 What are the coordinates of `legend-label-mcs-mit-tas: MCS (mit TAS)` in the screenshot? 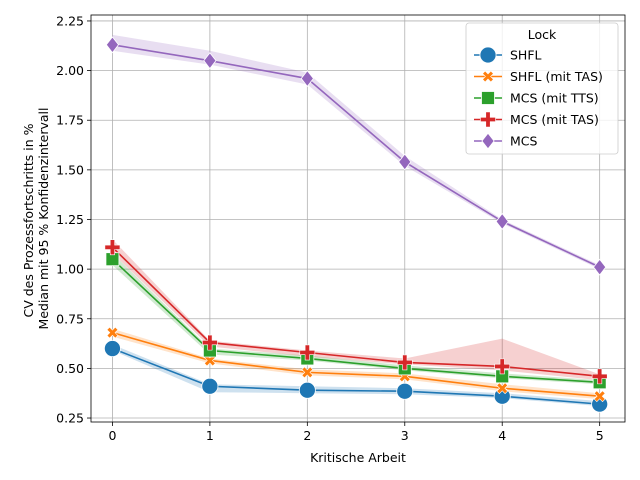 It's located at (554, 119).